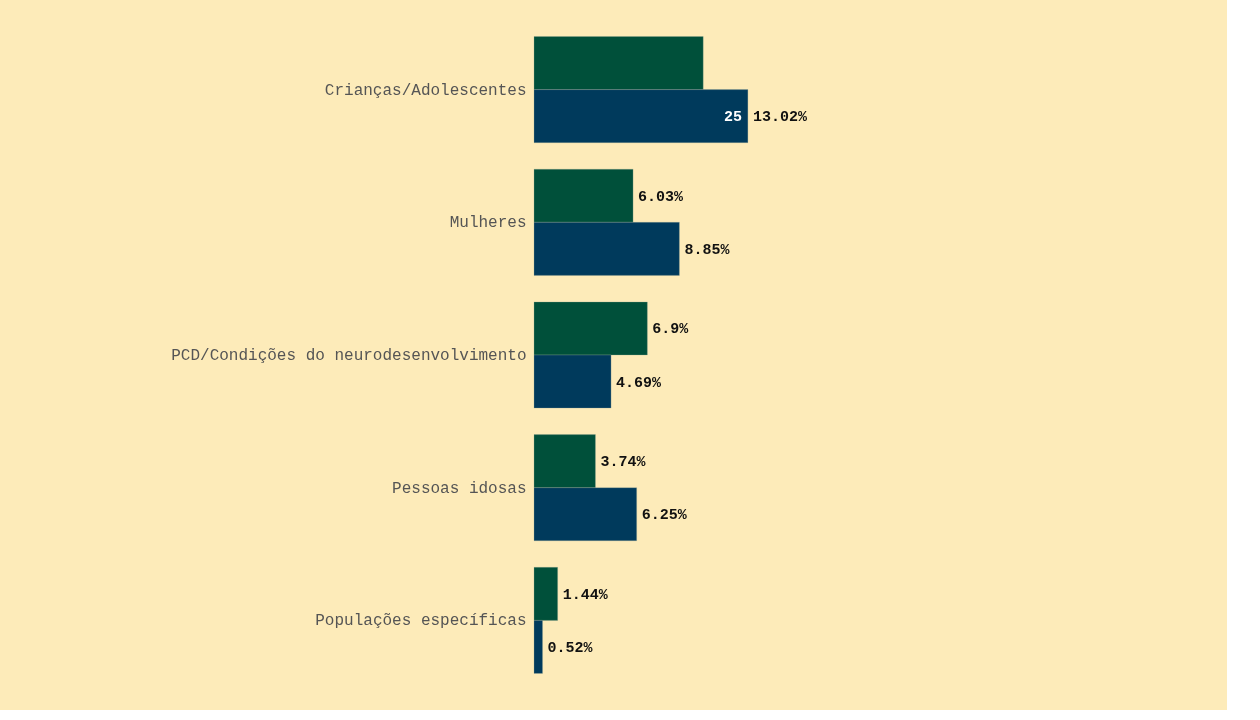 The height and width of the screenshot is (720, 1260). Describe the element at coordinates (459, 488) in the screenshot. I see `y-tick-label: Pessoas idosas` at that location.